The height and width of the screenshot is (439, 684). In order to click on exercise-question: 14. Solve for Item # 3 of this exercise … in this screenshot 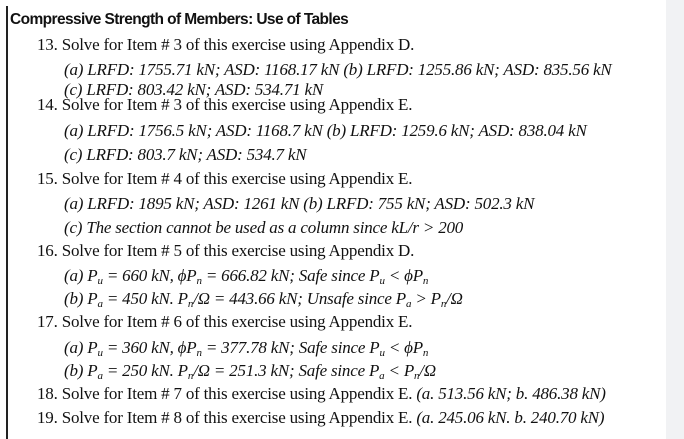, I will do `click(224, 105)`.